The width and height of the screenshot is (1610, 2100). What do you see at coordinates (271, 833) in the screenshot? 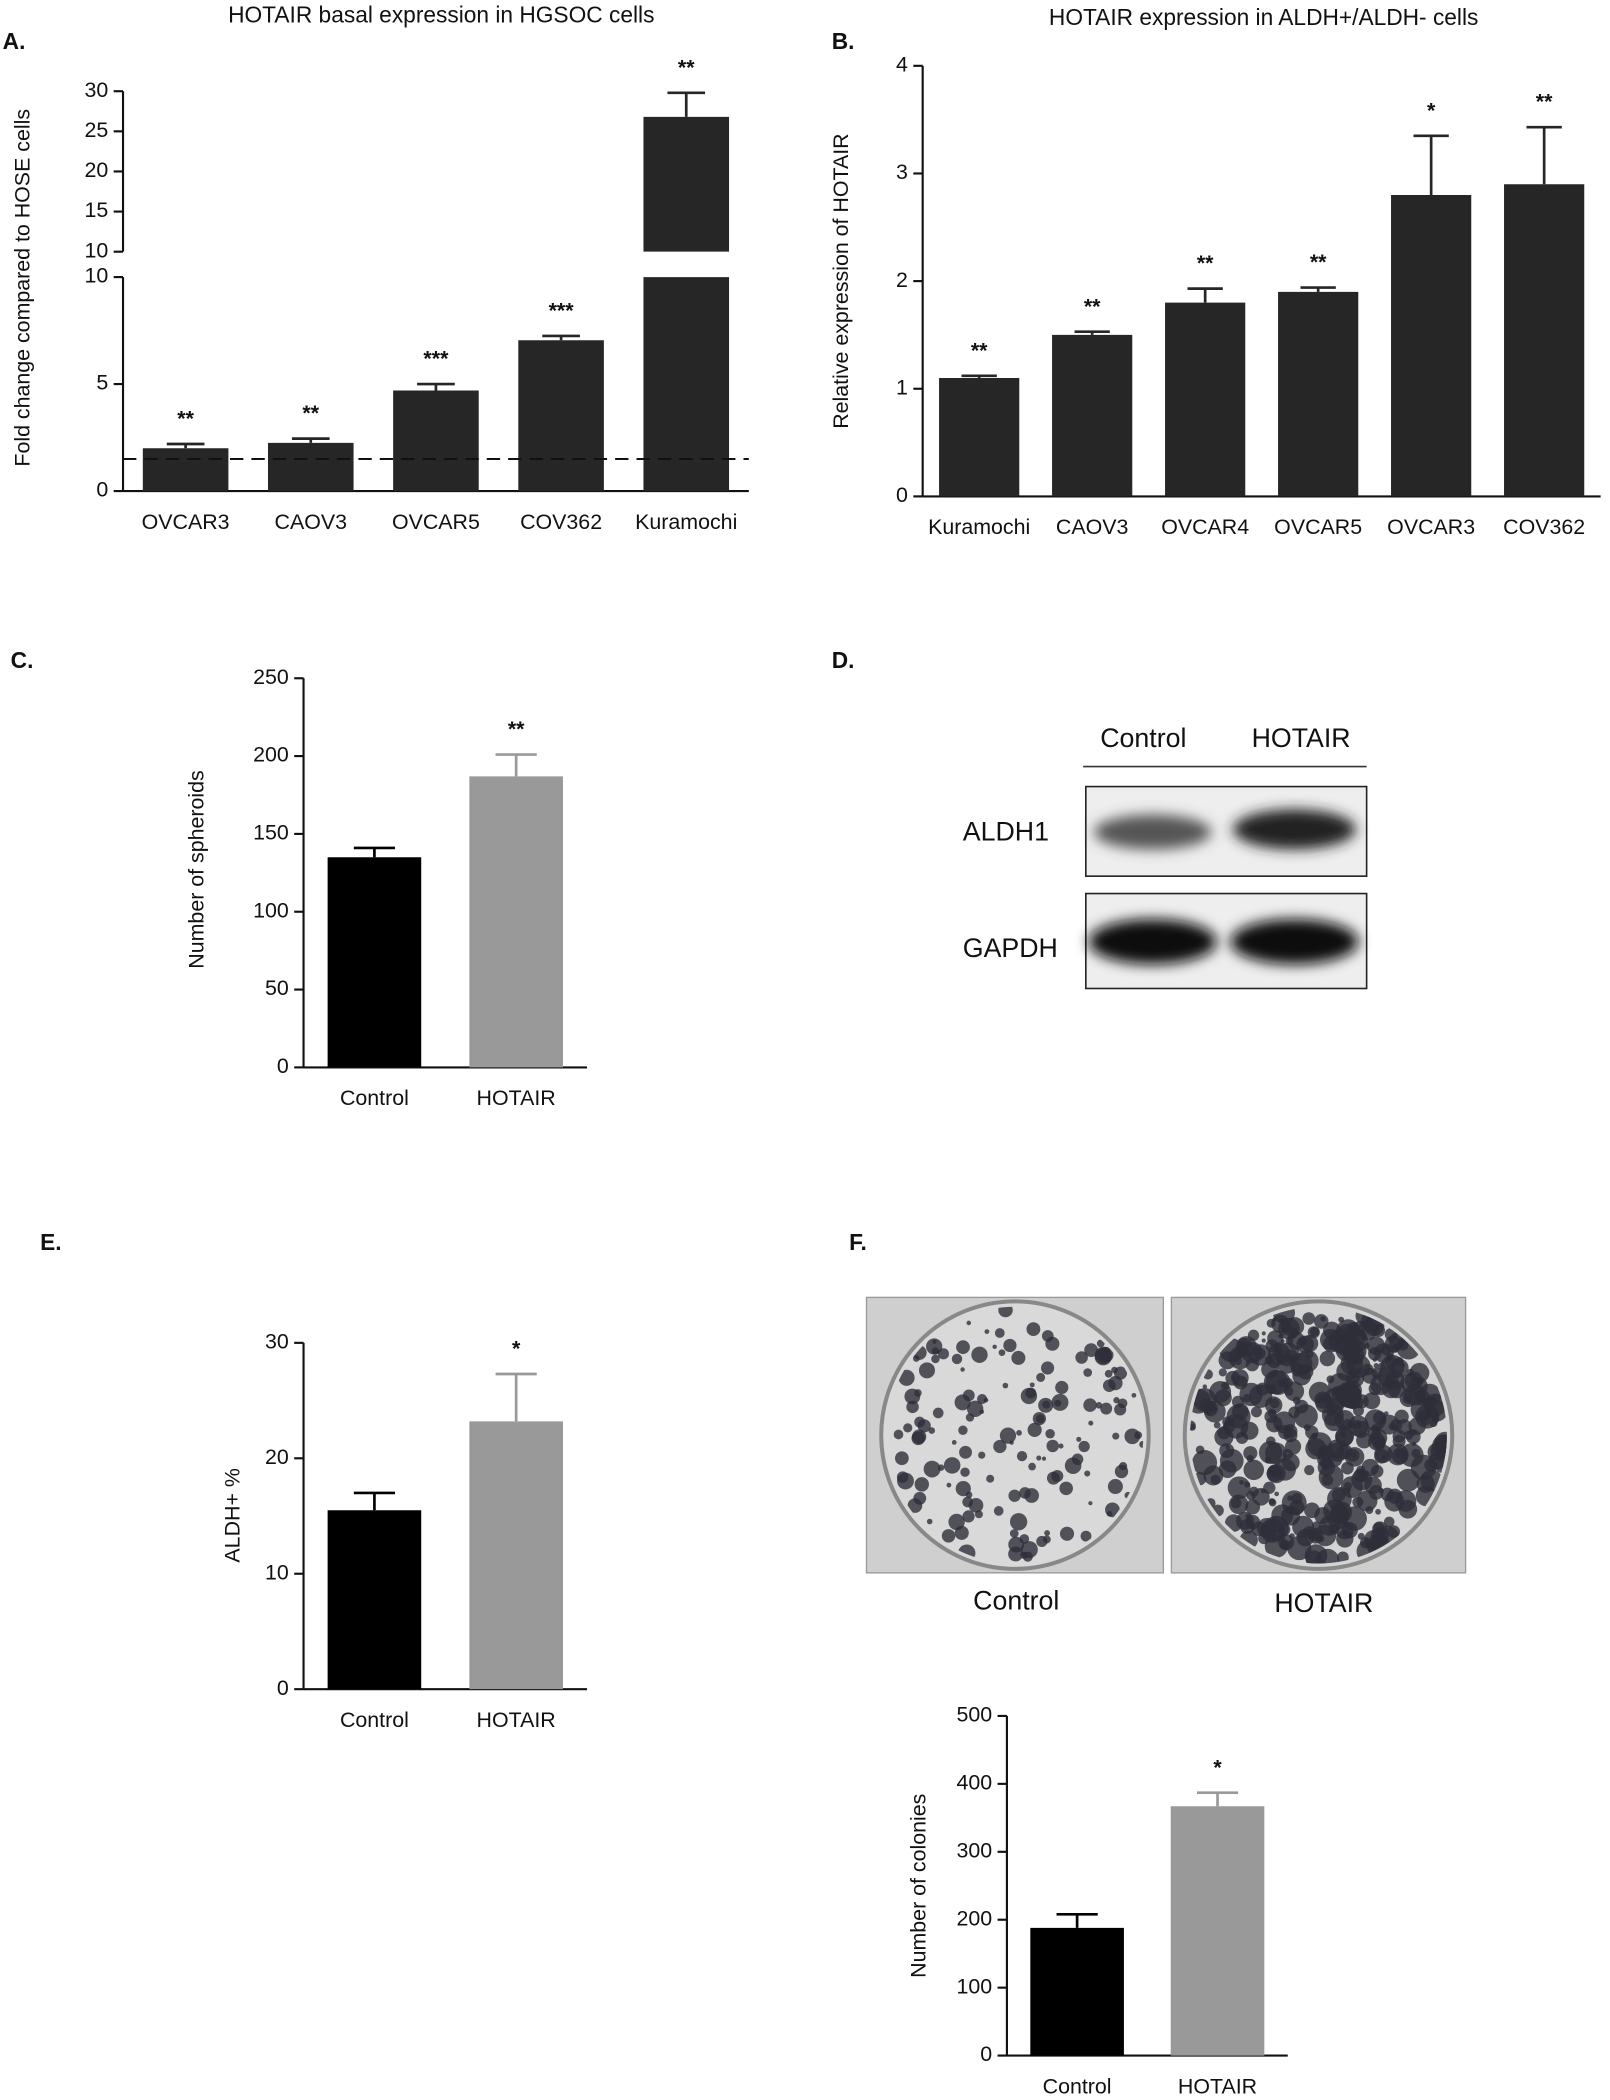
I see `y-tick-label: 150` at bounding box center [271, 833].